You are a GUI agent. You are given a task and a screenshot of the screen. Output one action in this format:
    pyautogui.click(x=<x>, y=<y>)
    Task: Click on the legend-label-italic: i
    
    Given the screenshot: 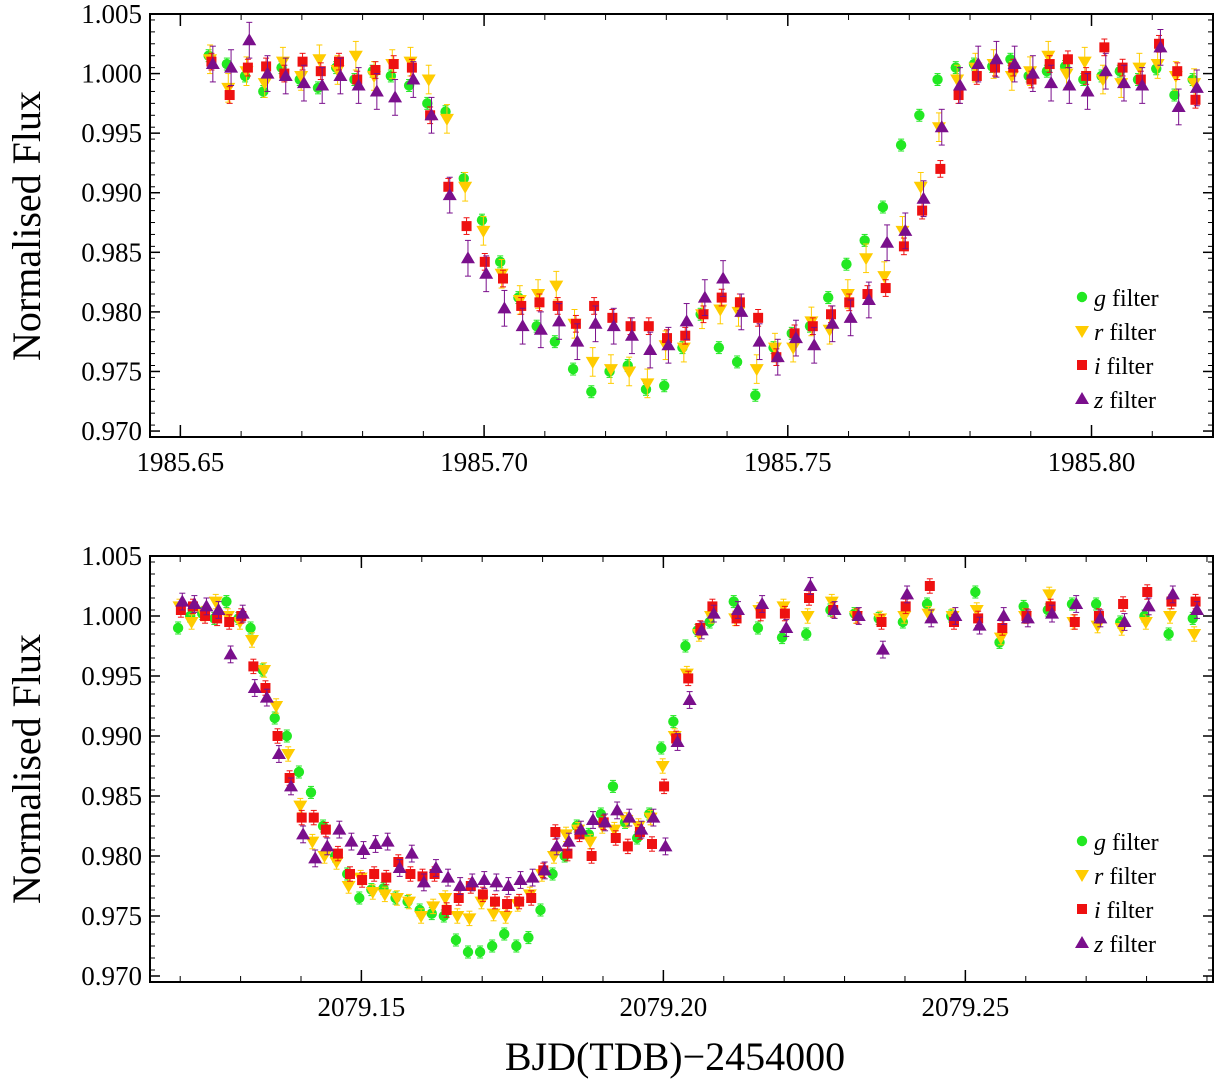 What is the action you would take?
    pyautogui.click(x=1097, y=367)
    